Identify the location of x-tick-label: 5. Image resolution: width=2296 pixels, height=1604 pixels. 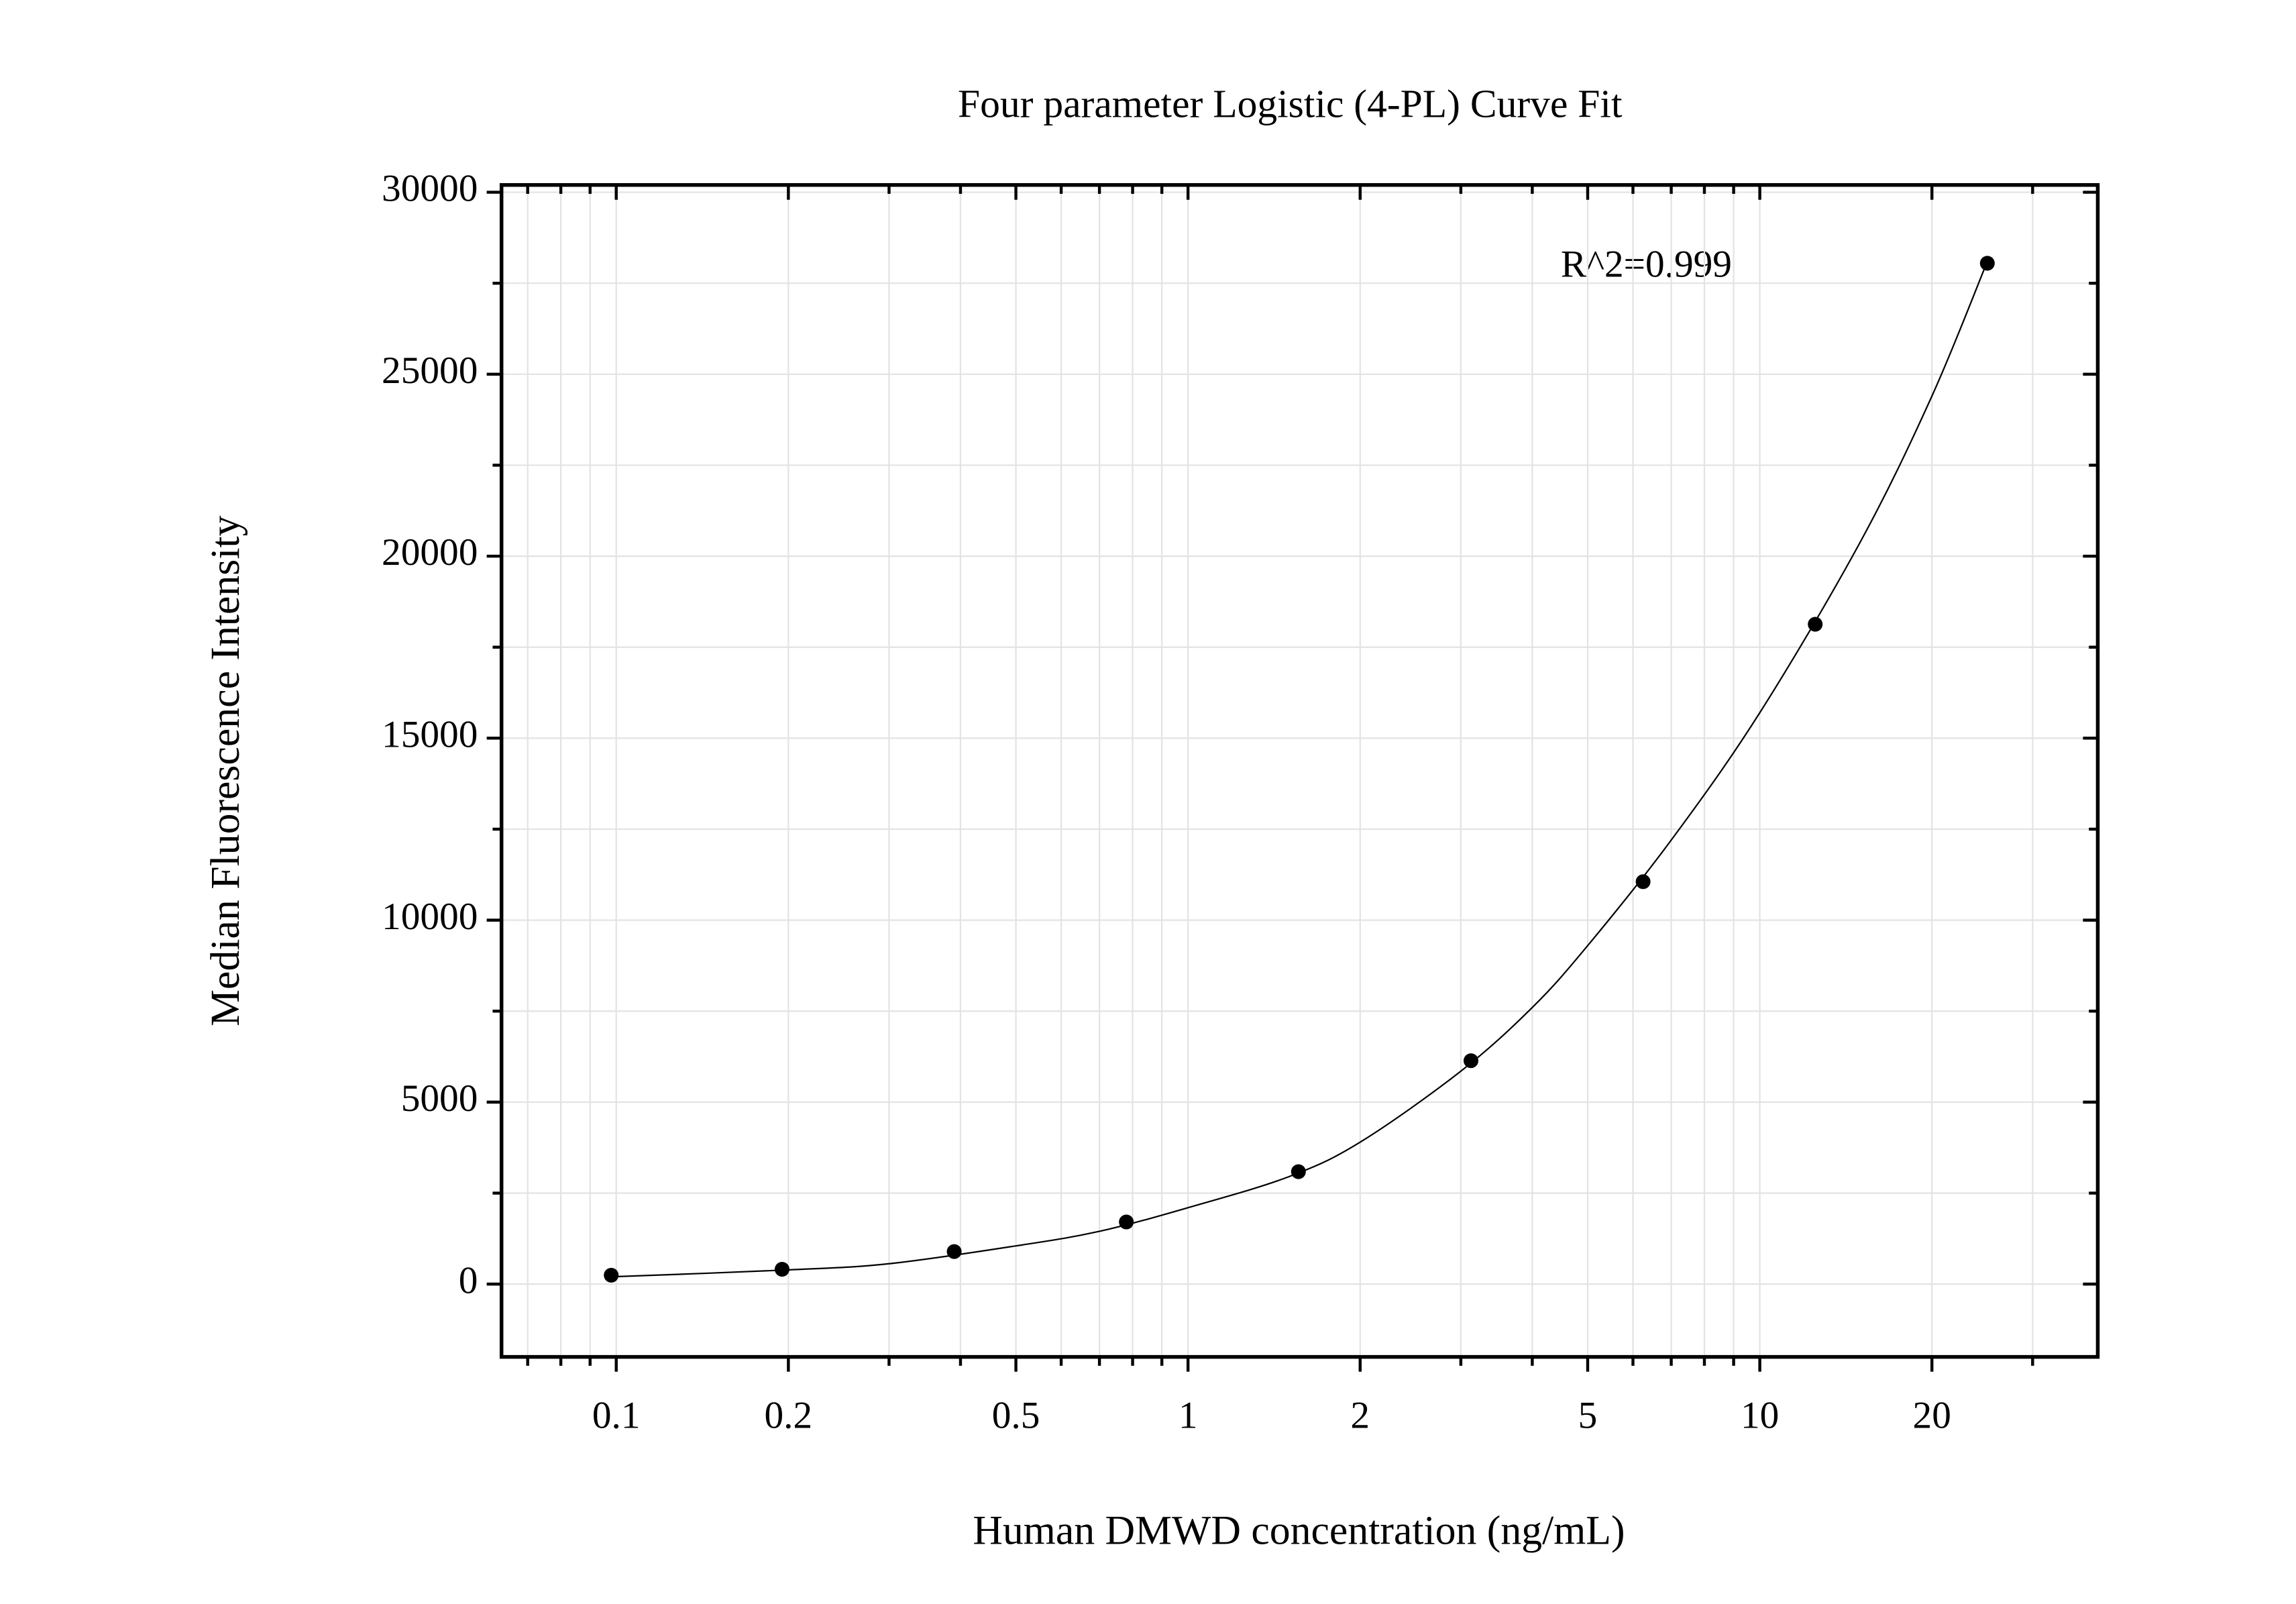
(1588, 1415).